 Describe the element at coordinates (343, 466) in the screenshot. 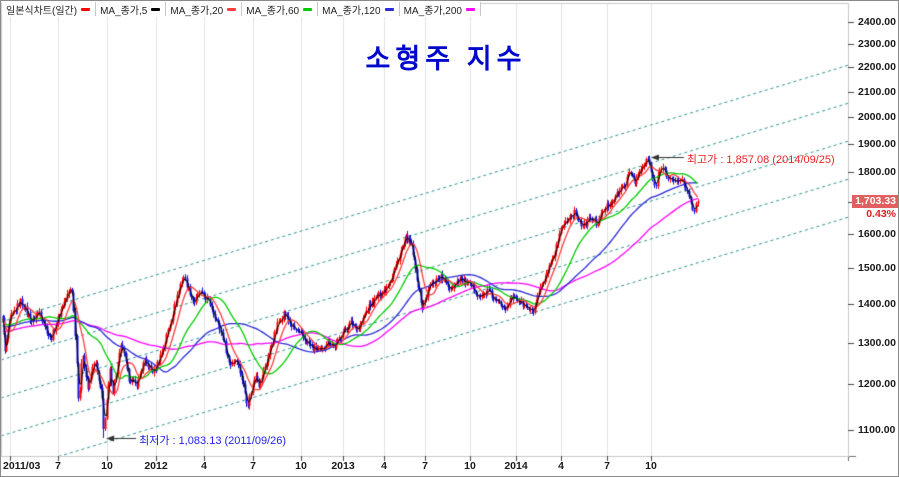

I see `x-tick-label: 2013` at that location.